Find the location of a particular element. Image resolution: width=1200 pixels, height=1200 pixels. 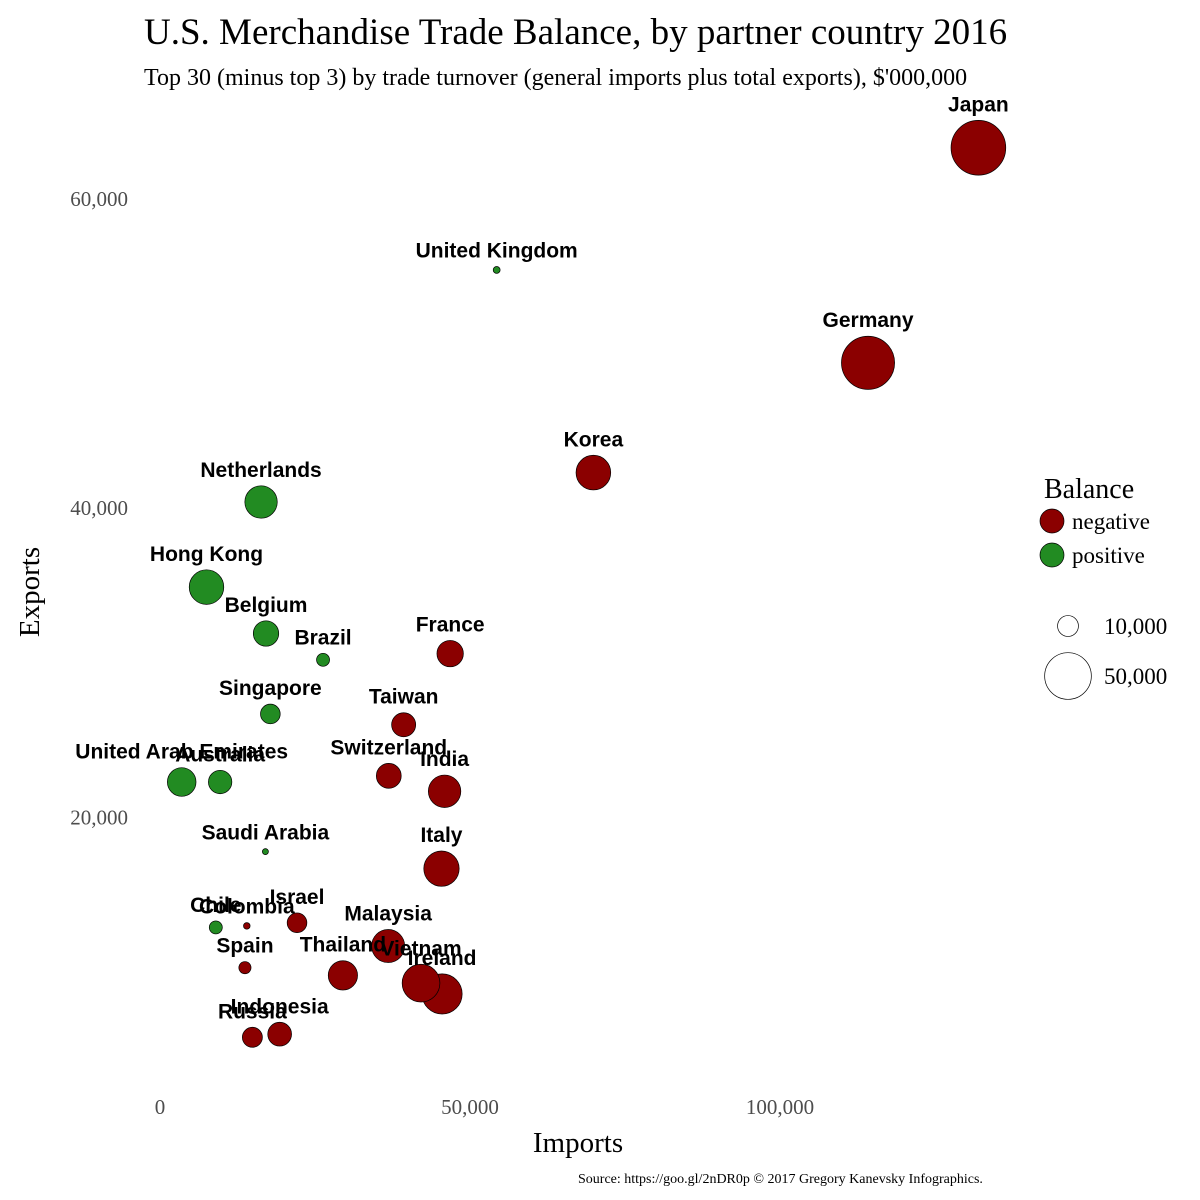

legend: Balance negative positive 10,000 50,000 is located at coordinates (1103, 587).